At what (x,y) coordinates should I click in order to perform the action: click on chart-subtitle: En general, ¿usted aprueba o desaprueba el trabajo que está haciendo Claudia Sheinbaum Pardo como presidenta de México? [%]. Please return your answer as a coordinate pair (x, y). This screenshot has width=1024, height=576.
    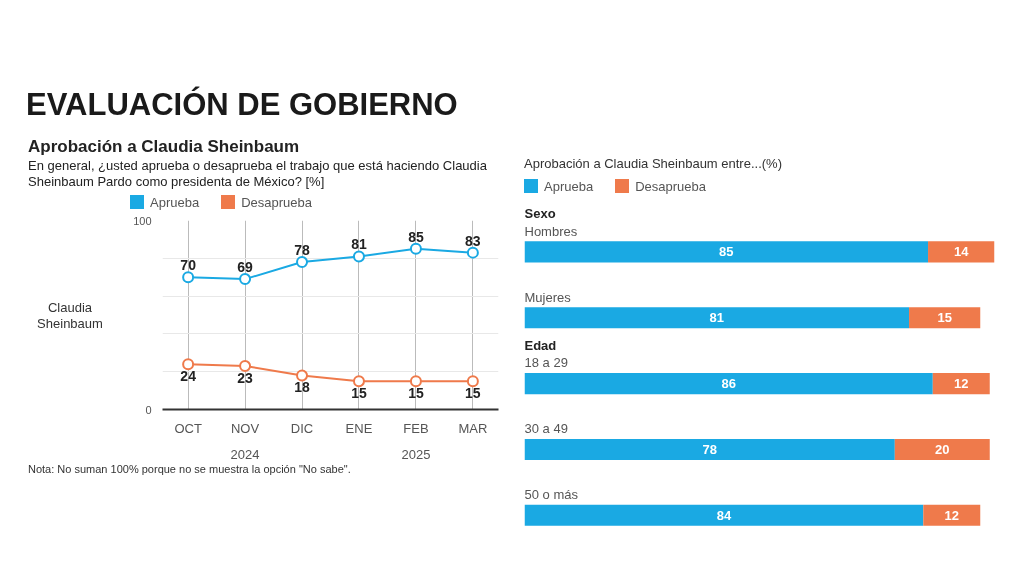
    Looking at the image, I should click on (258, 174).